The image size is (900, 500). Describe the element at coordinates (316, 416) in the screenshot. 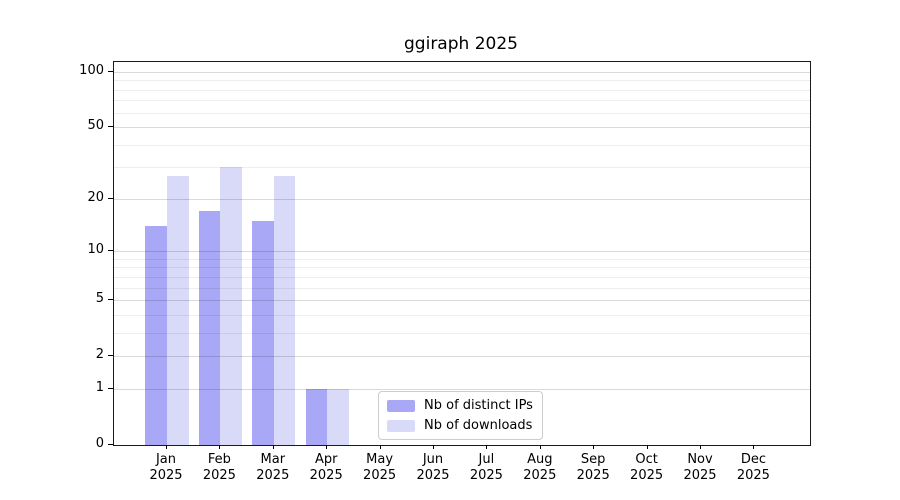

I see `bar-distinct-ips-apr` at that location.